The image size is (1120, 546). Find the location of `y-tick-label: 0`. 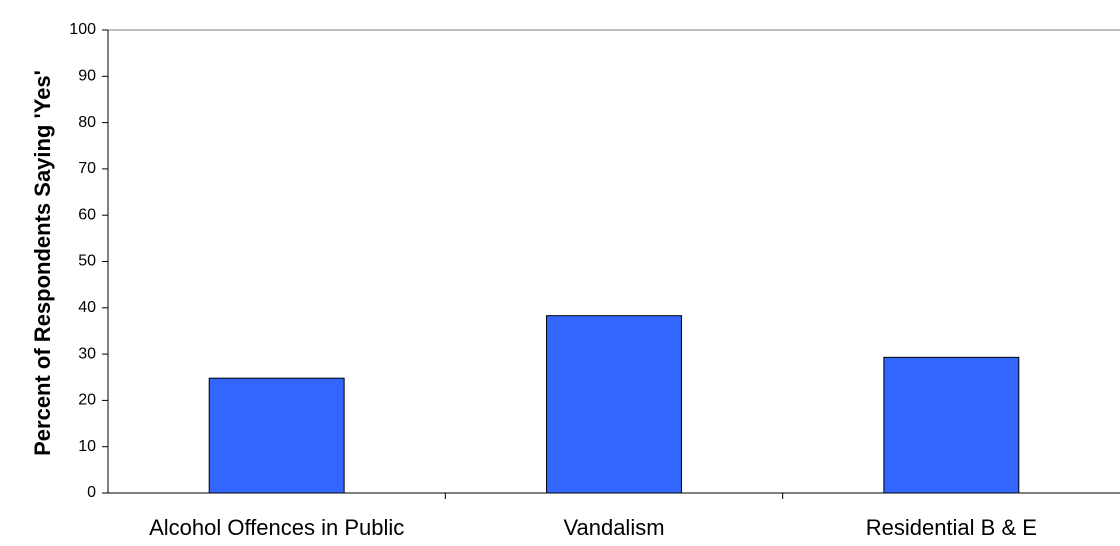

y-tick-label: 0 is located at coordinates (91, 492).